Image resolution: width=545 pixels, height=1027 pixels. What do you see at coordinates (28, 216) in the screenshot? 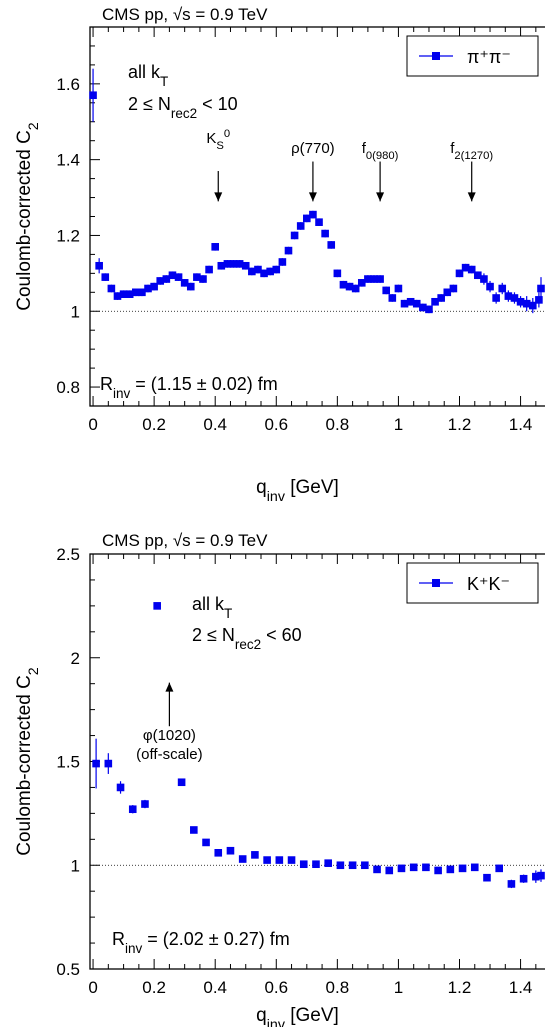
I see `y-axis-label: Coulomb-corrected C2` at bounding box center [28, 216].